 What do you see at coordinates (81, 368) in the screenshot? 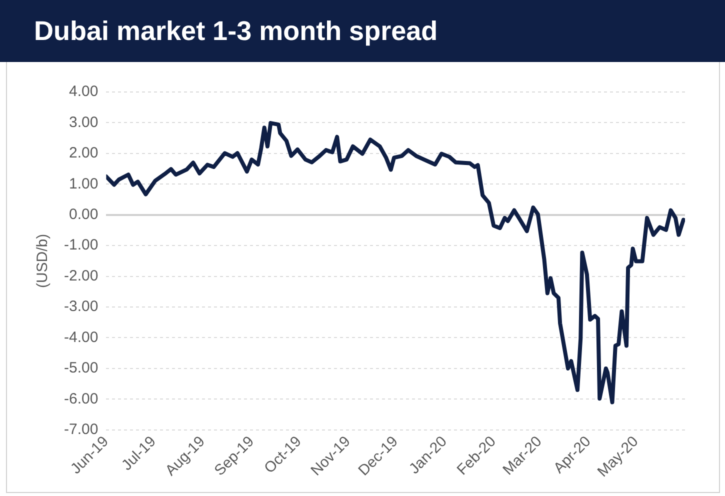
I see `y-tick-label: -5.00` at bounding box center [81, 368].